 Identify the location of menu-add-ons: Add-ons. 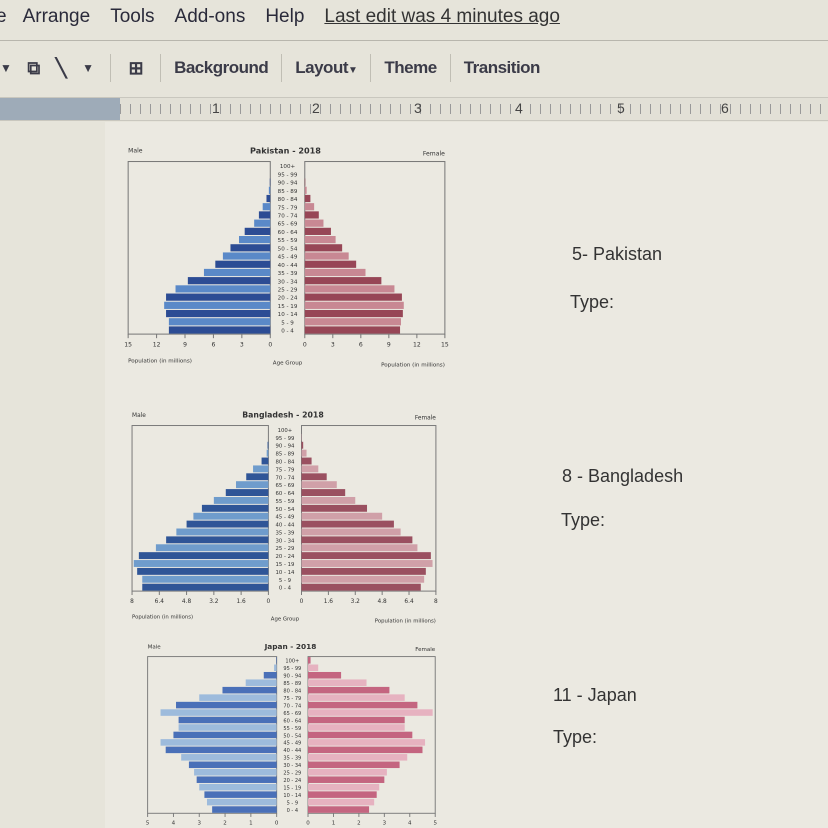
(210, 16).